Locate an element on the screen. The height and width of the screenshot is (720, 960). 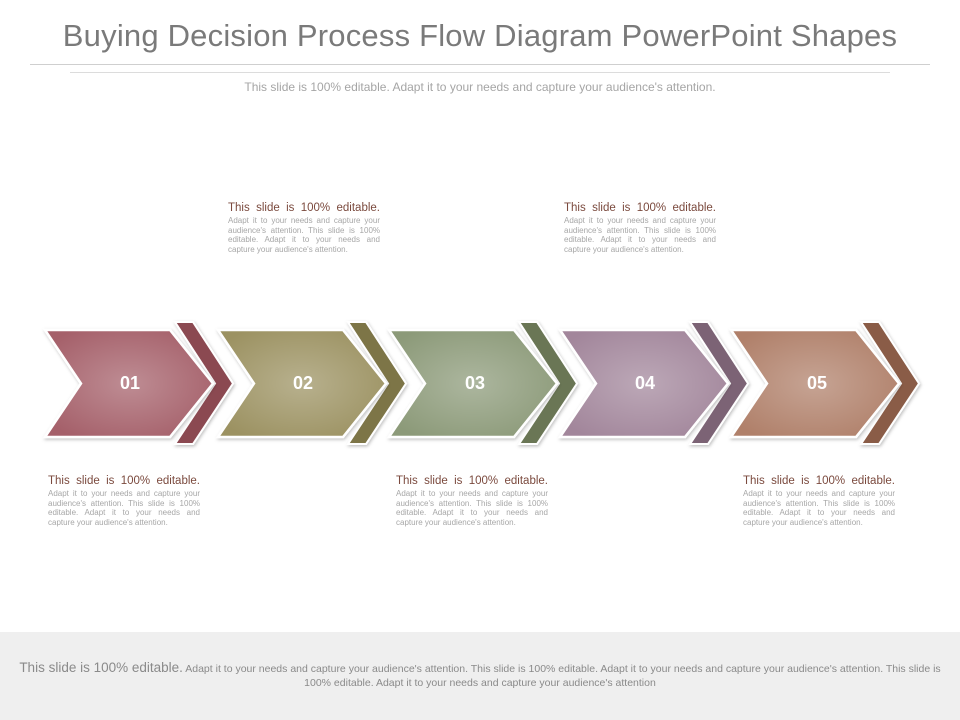
step-3-chevron-back is located at coordinates (548, 383).